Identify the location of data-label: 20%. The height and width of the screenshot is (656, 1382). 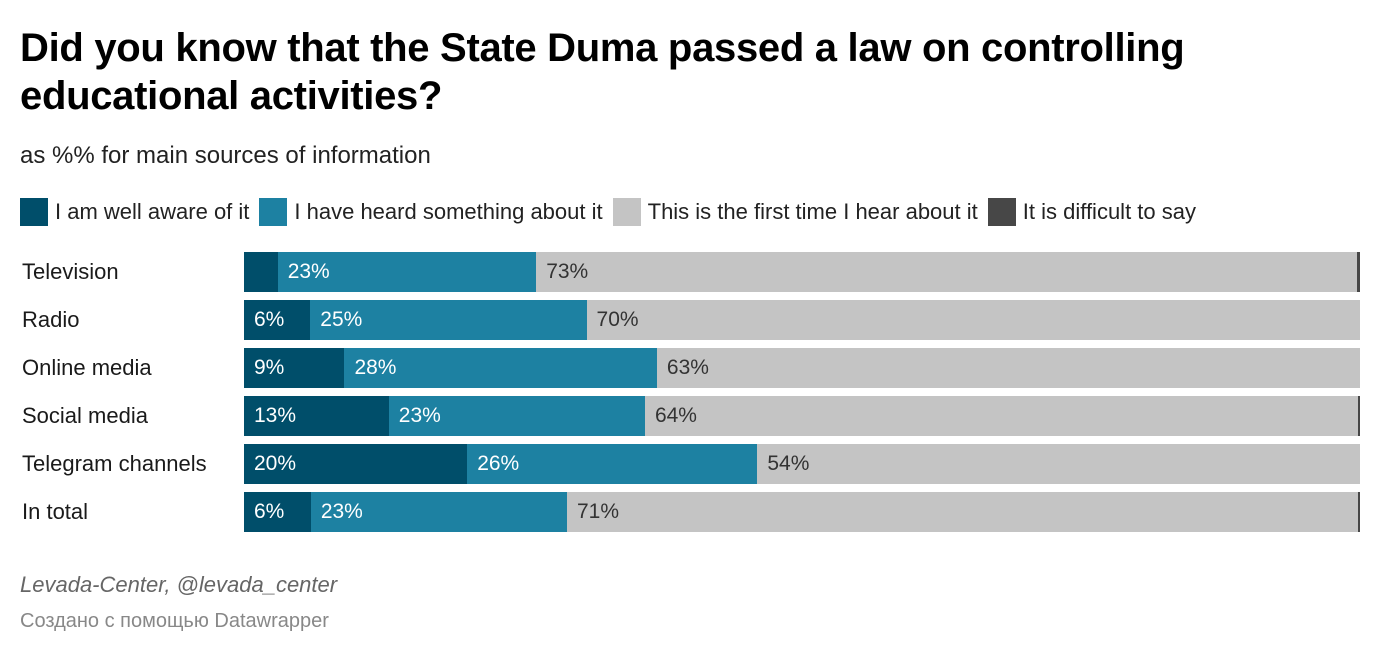
(275, 463).